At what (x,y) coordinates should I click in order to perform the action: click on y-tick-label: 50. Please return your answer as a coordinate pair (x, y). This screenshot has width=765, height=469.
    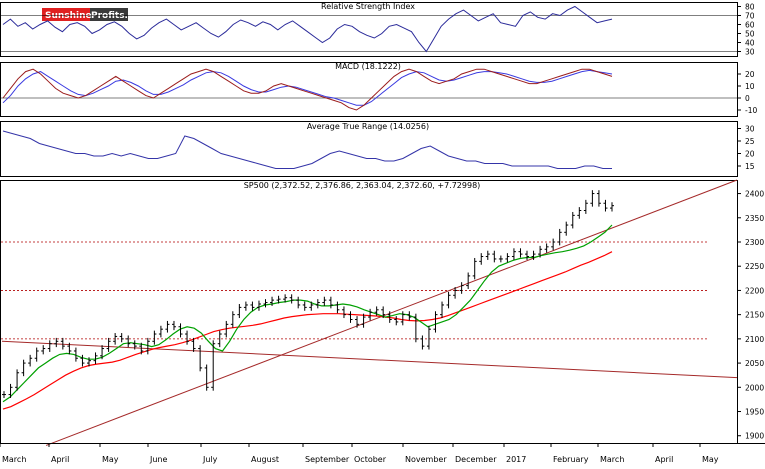
    Looking at the image, I should click on (750, 34).